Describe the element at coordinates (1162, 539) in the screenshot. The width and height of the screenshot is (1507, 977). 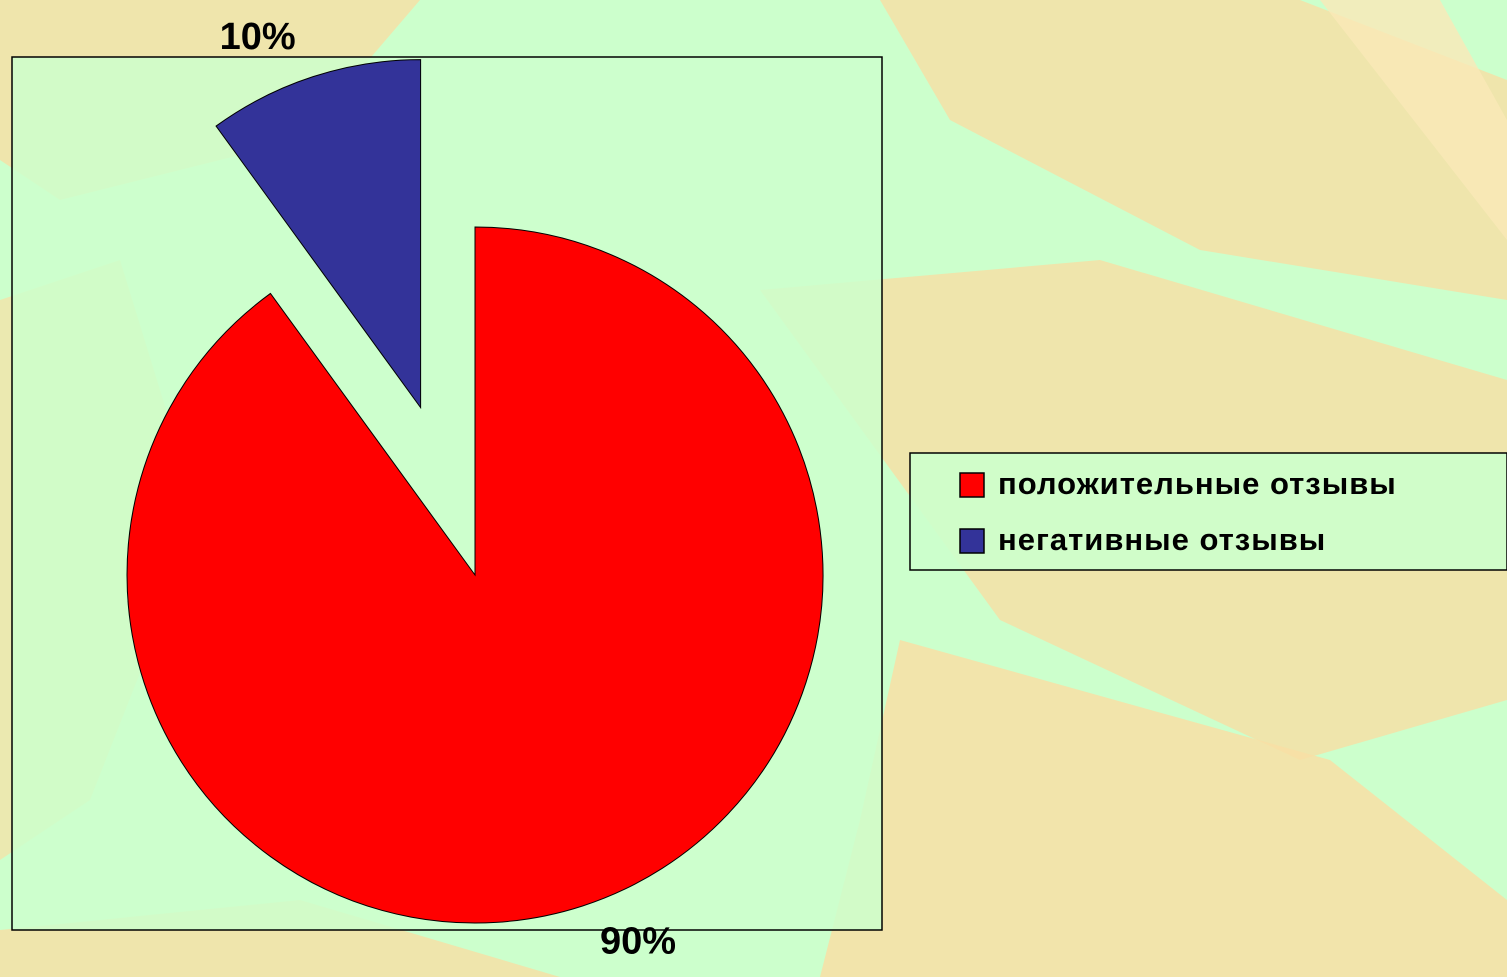
I see `legend-label: негативные отзывы` at that location.